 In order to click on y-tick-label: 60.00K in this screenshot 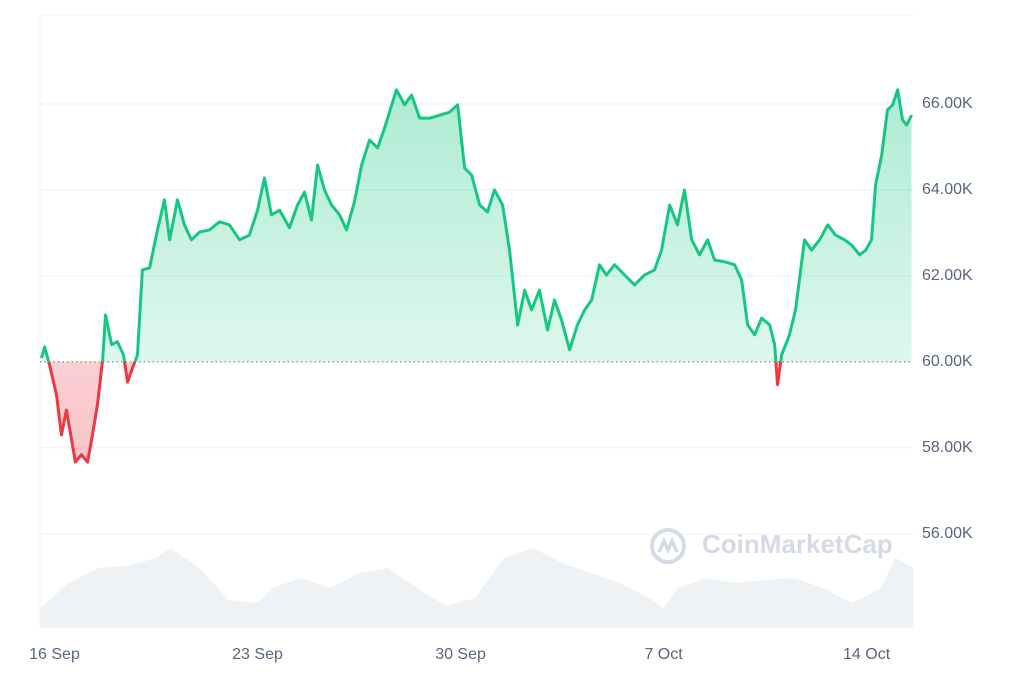, I will do `click(947, 361)`.